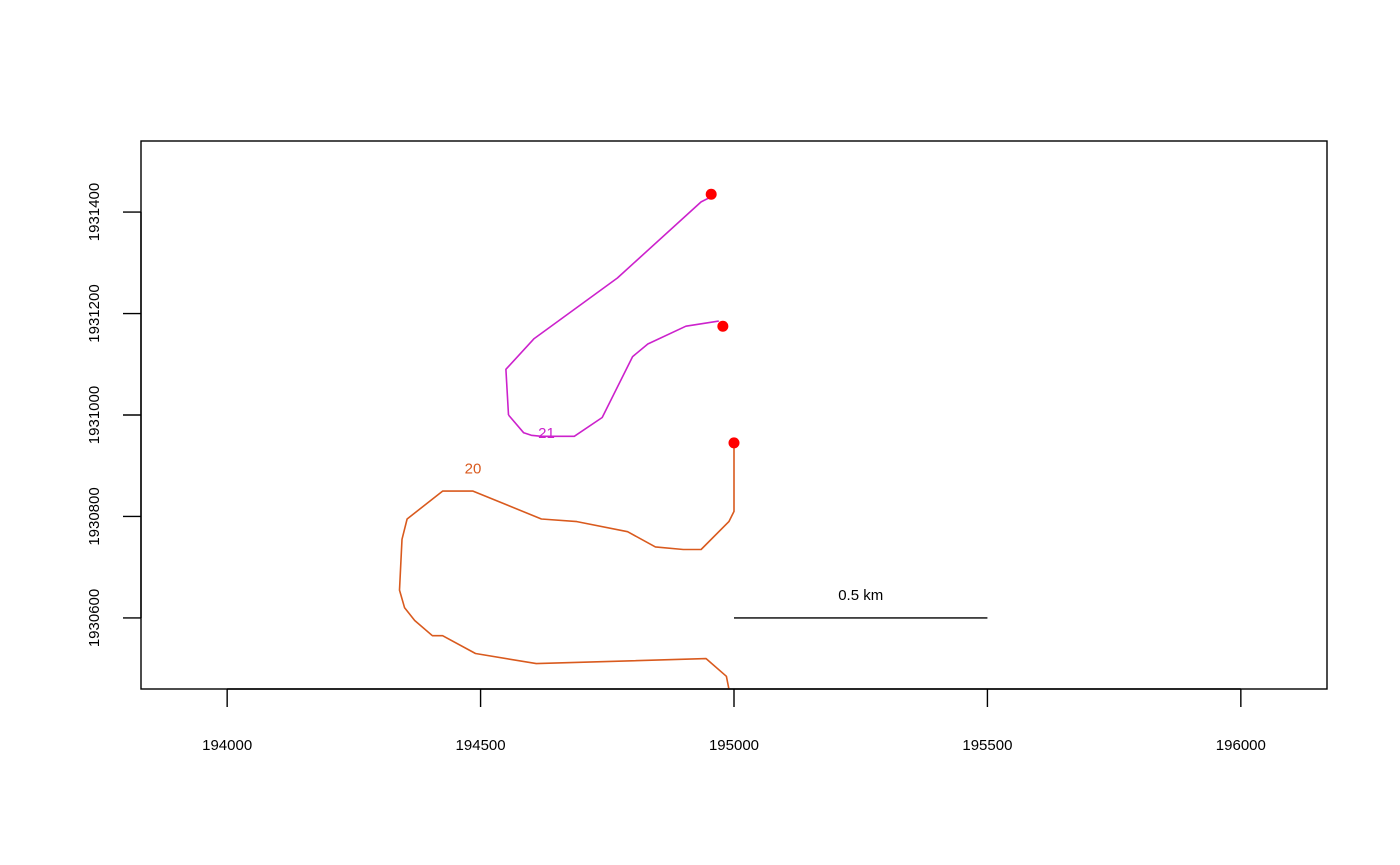 This screenshot has width=1400, height=865. What do you see at coordinates (566, 443) in the screenshot?
I see `series-layer` at bounding box center [566, 443].